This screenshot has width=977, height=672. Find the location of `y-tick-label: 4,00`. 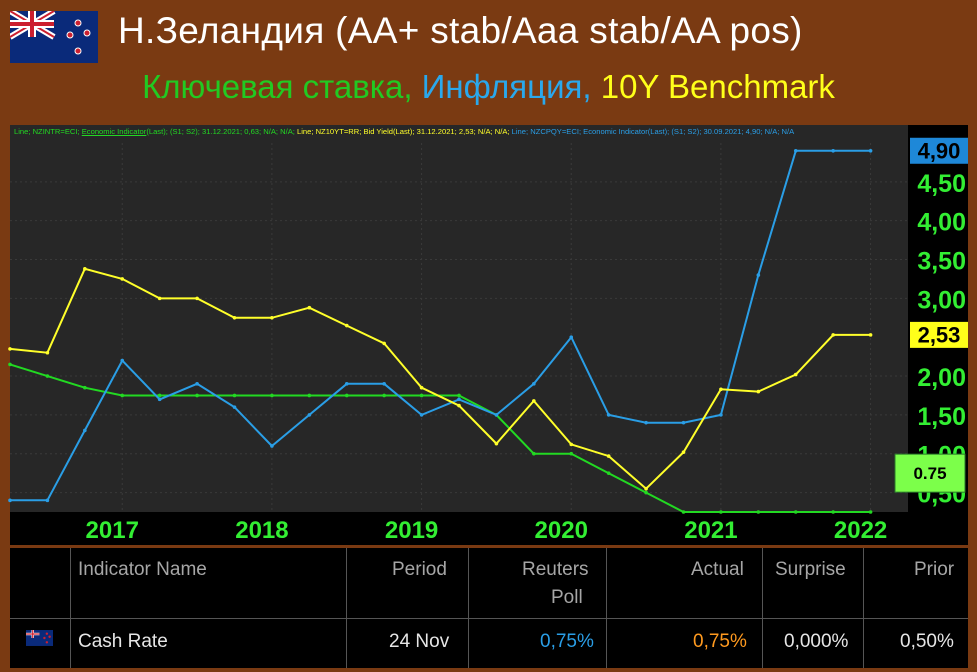

y-tick-label: 4,00 is located at coordinates (941, 223).